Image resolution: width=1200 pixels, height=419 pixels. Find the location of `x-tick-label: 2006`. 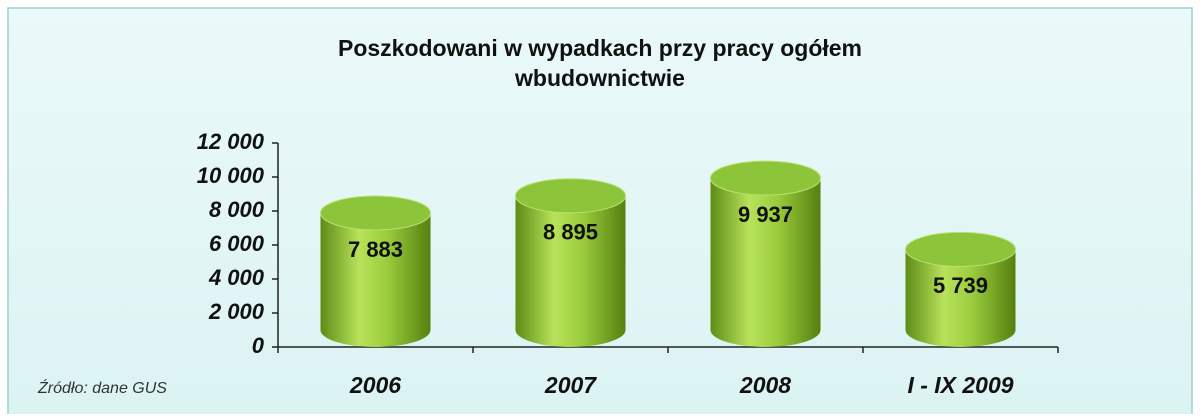

x-tick-label: 2006 is located at coordinates (375, 385).